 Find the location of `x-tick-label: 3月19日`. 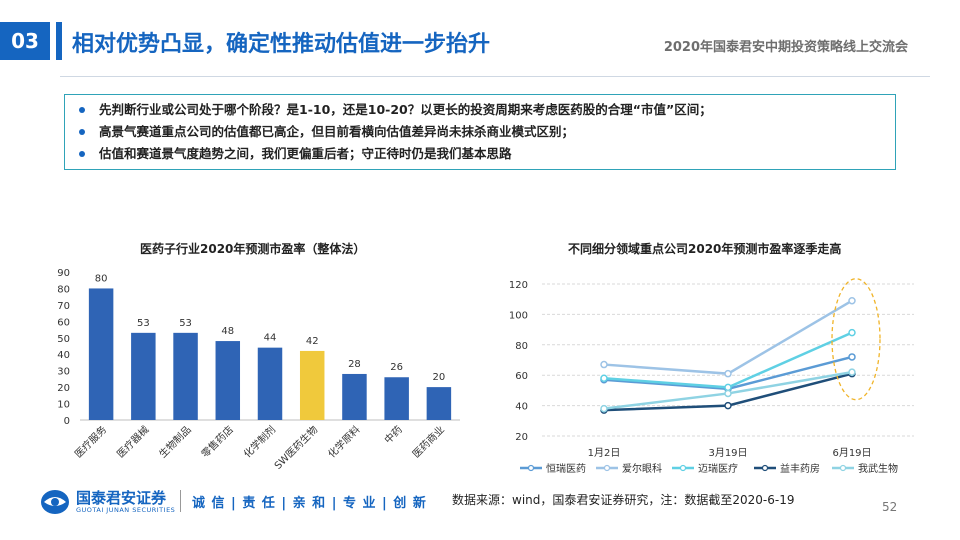

x-tick-label: 3月19日 is located at coordinates (727, 453).